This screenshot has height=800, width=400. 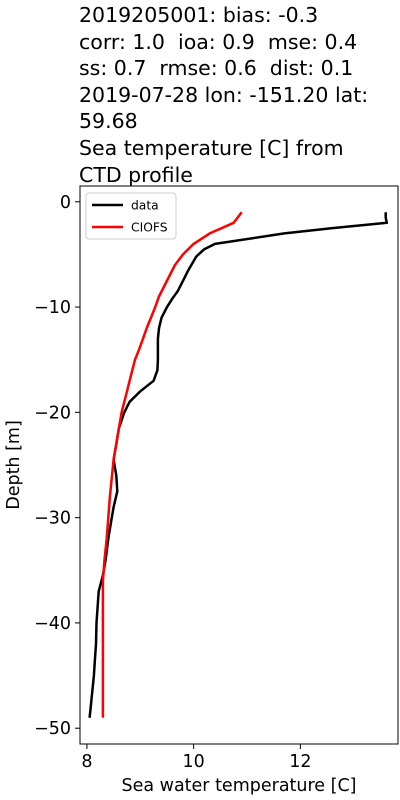 What do you see at coordinates (108, 121) in the screenshot?
I see `title-line: 59.68` at bounding box center [108, 121].